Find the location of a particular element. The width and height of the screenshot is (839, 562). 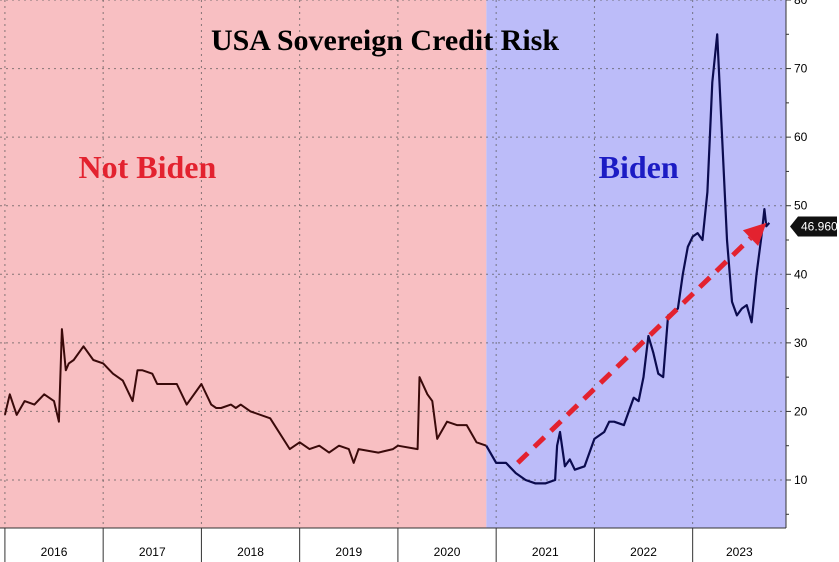

x-axis-band is located at coordinates (419, 545).